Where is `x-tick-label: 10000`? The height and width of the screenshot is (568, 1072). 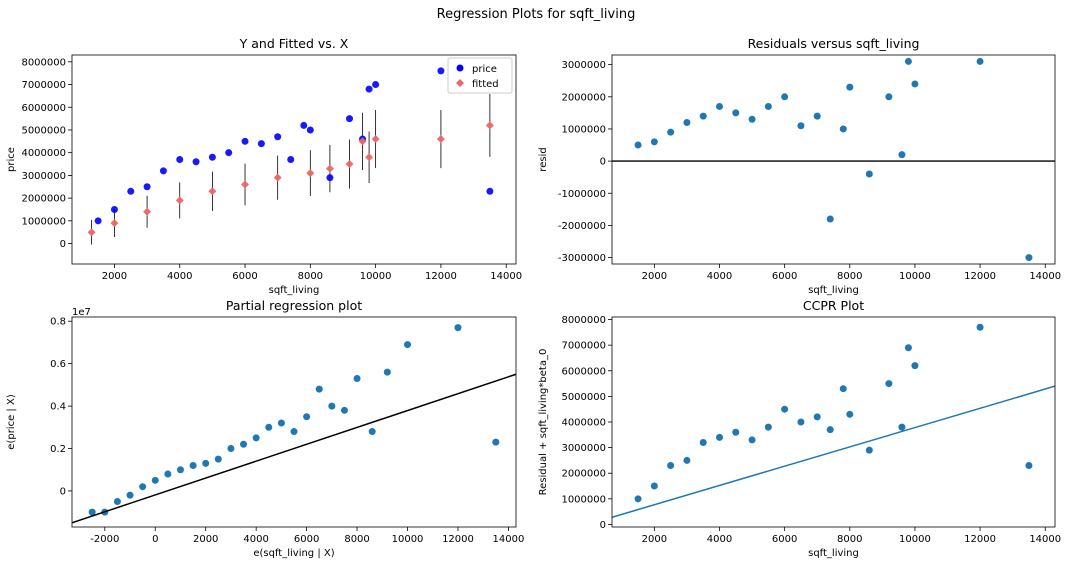 x-tick-label: 10000 is located at coordinates (915, 539).